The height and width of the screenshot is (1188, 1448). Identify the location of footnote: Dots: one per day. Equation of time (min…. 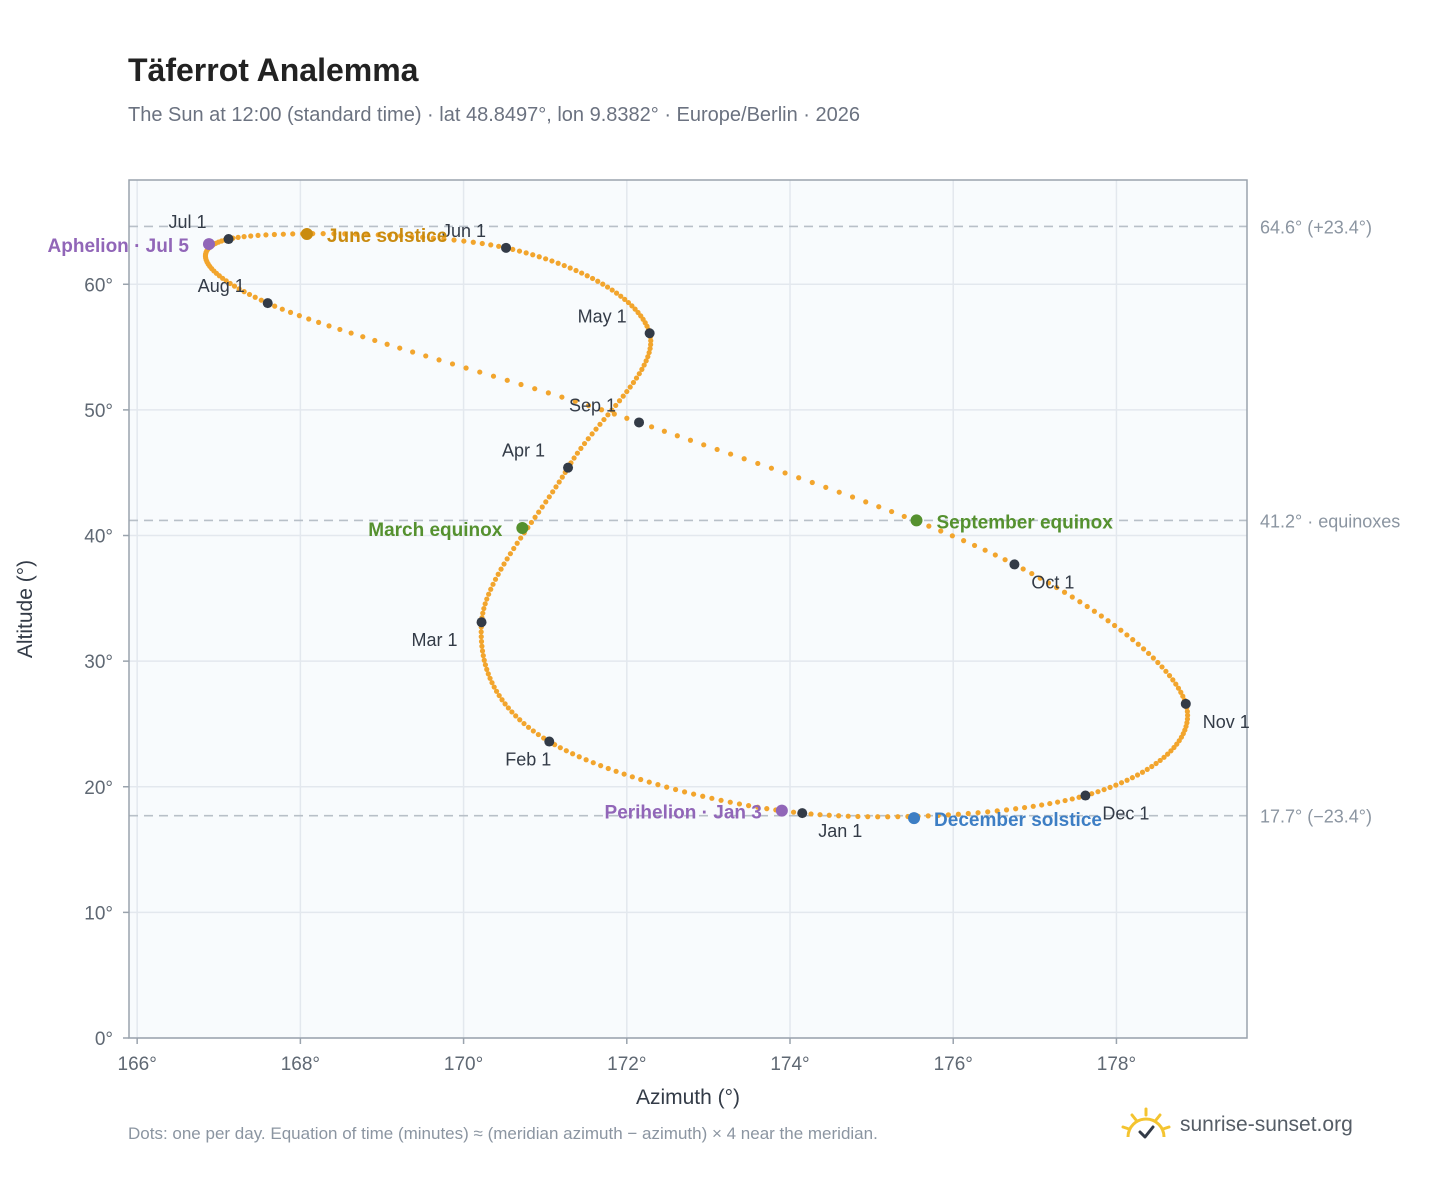
(503, 1133).